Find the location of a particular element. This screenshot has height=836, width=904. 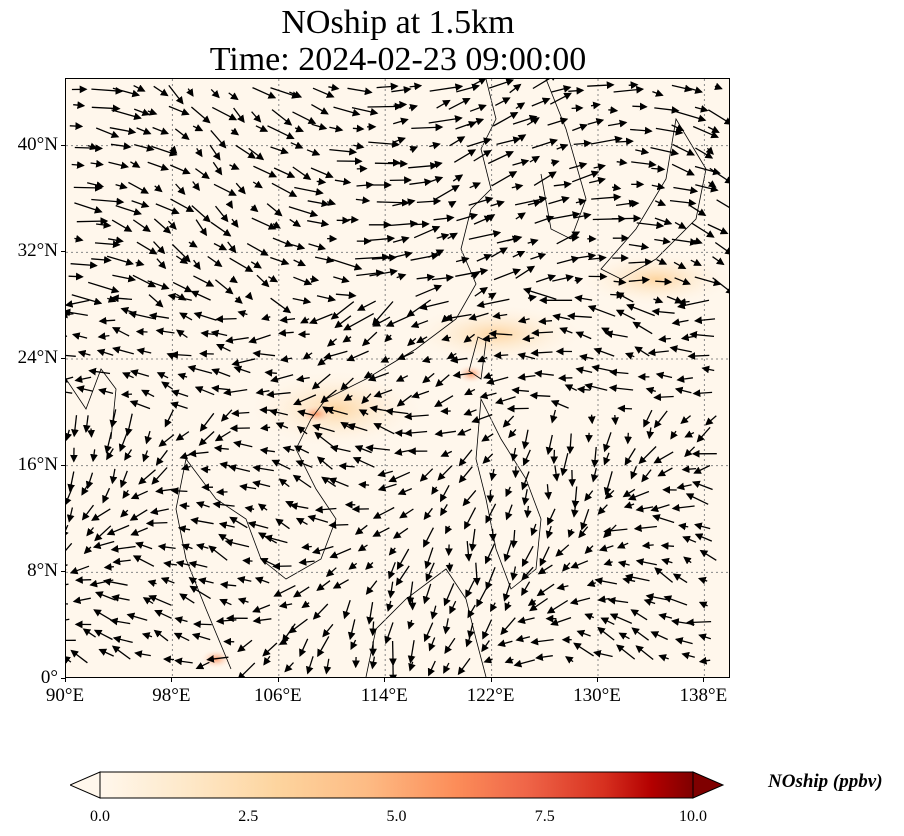

plot-title-line1: NOship at 1.5km is located at coordinates (398, 22).